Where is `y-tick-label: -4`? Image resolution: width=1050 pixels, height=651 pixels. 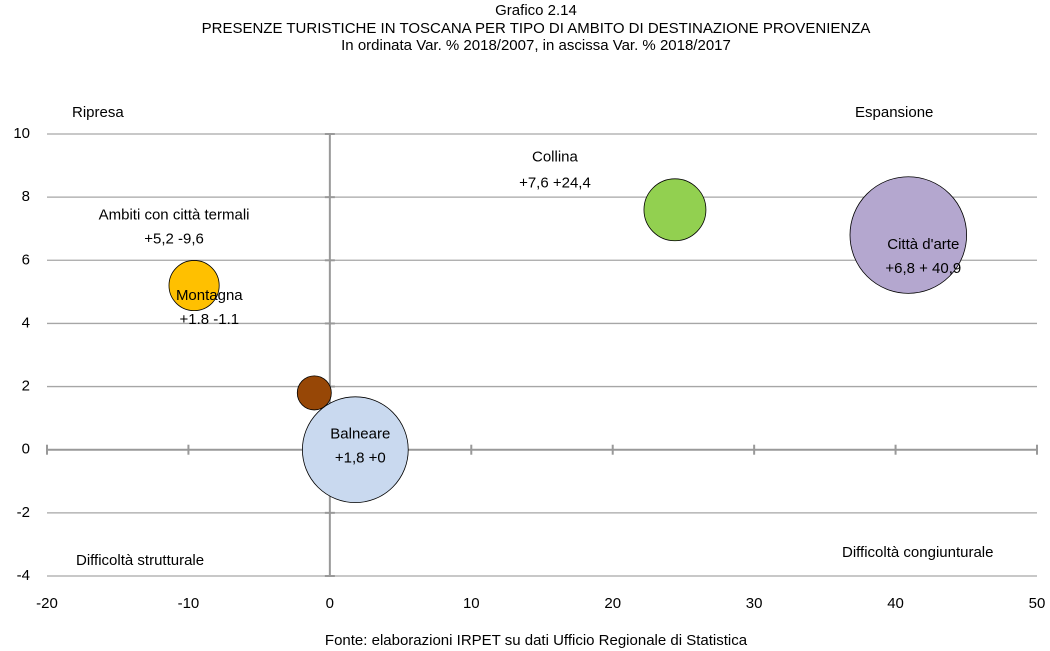
y-tick-label: -4 is located at coordinates (23, 575).